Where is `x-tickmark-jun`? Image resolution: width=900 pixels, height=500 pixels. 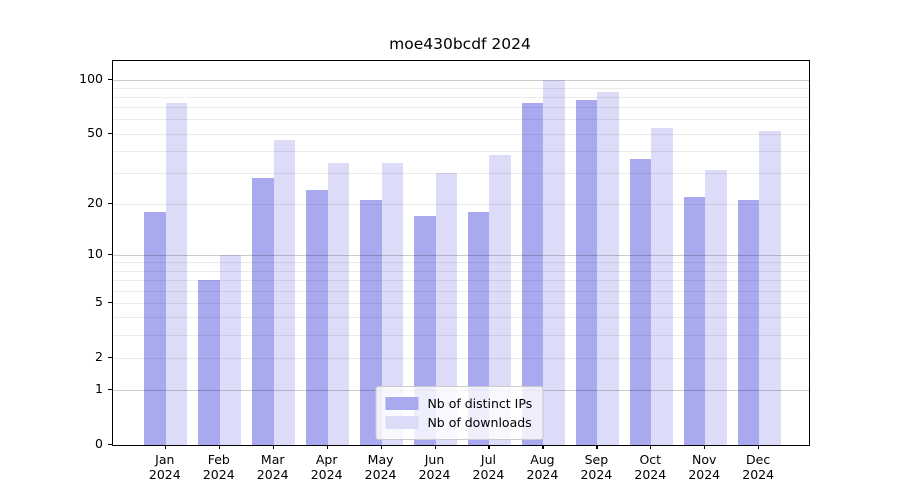 x-tickmark-jun is located at coordinates (435, 446).